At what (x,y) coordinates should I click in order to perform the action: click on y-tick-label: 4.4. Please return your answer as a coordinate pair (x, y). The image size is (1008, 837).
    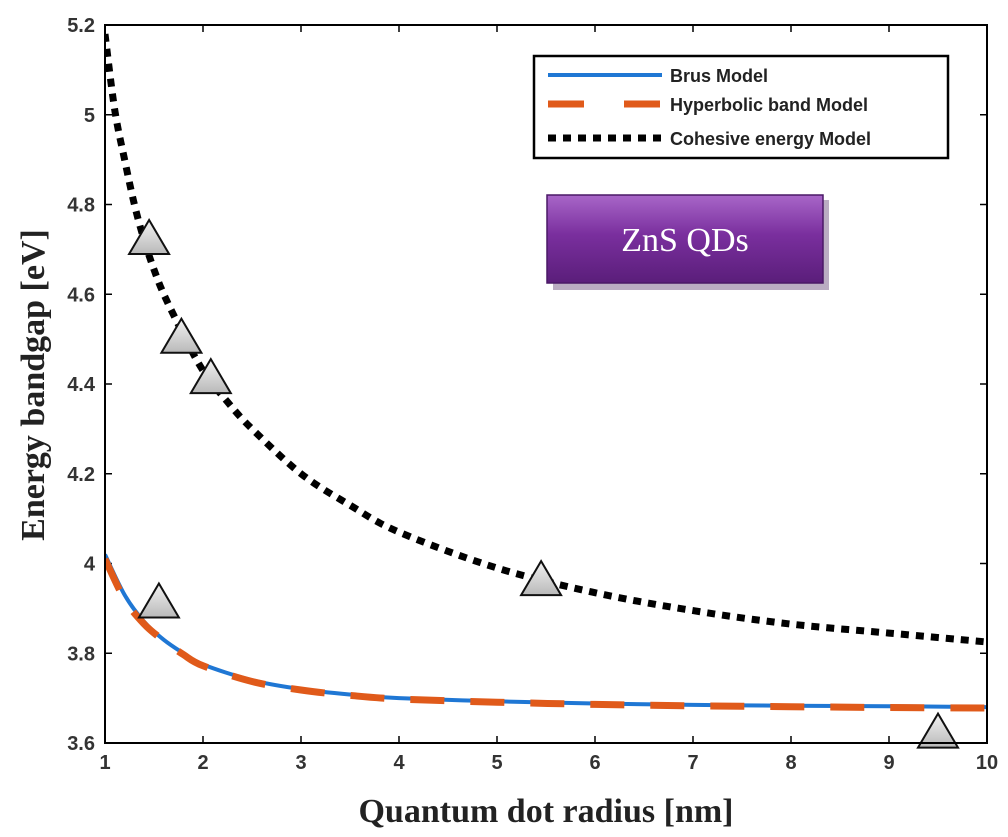
    Looking at the image, I should click on (81, 385).